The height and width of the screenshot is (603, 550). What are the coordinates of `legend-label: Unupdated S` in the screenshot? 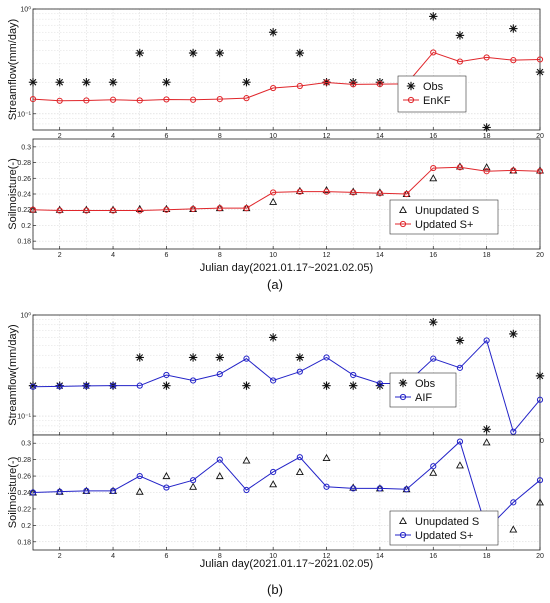 It's located at (447, 522).